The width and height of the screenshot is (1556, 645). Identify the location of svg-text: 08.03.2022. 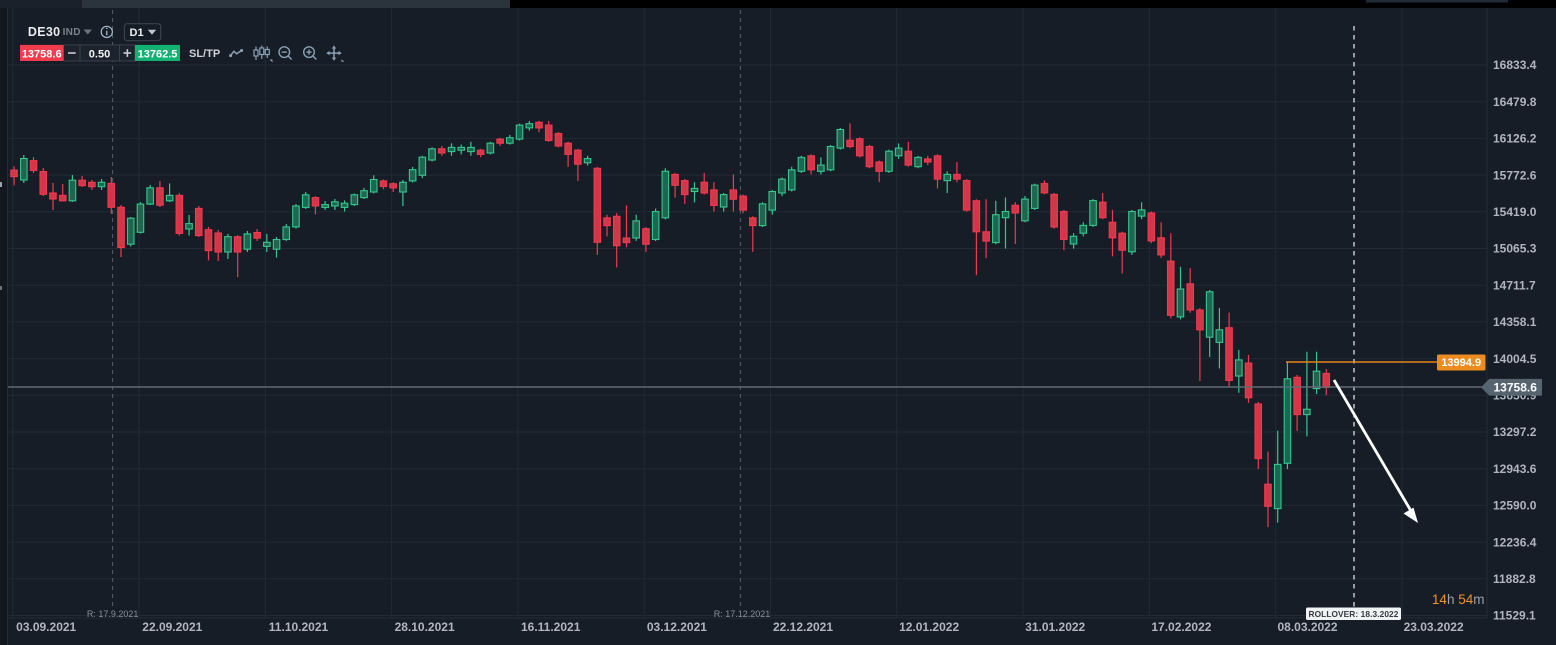
(1307, 627).